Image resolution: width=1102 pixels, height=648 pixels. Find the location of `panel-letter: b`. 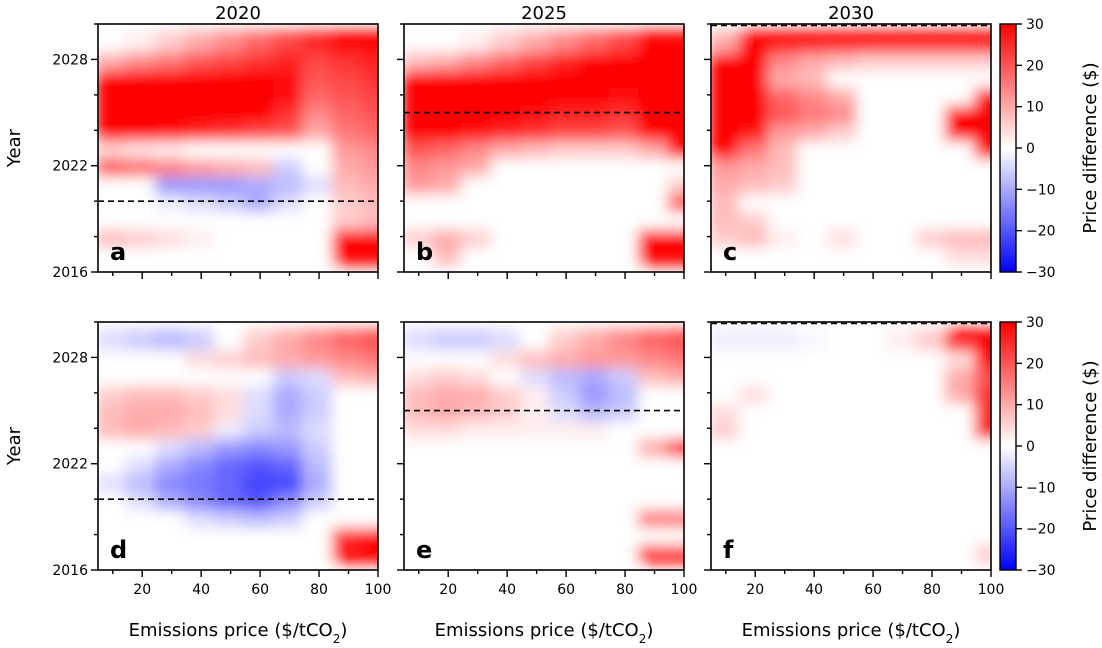

panel-letter: b is located at coordinates (424, 252).